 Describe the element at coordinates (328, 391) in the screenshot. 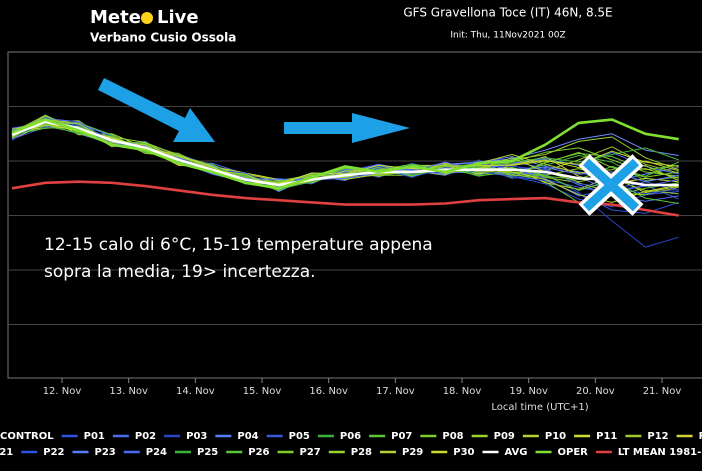

I see `x-tick-label: 16. Nov` at that location.